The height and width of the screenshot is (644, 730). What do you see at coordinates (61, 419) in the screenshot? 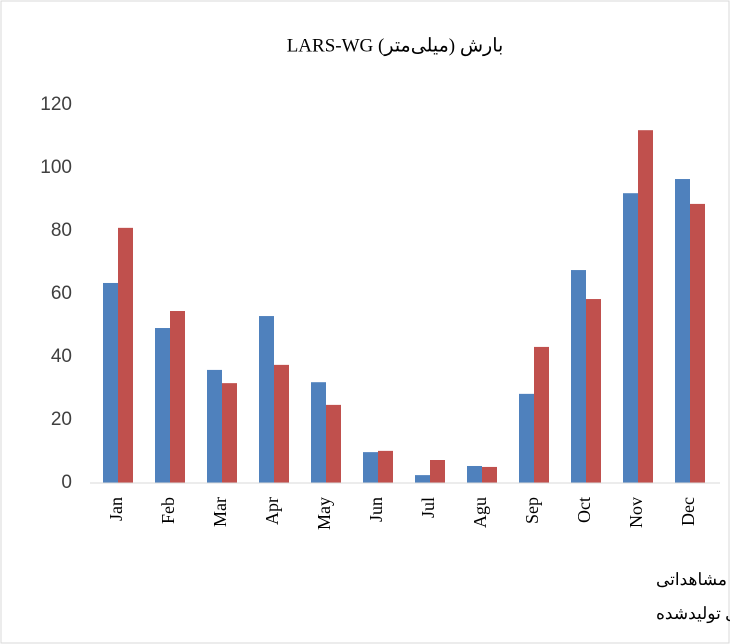
I see `y-tick-label: 20` at bounding box center [61, 419].